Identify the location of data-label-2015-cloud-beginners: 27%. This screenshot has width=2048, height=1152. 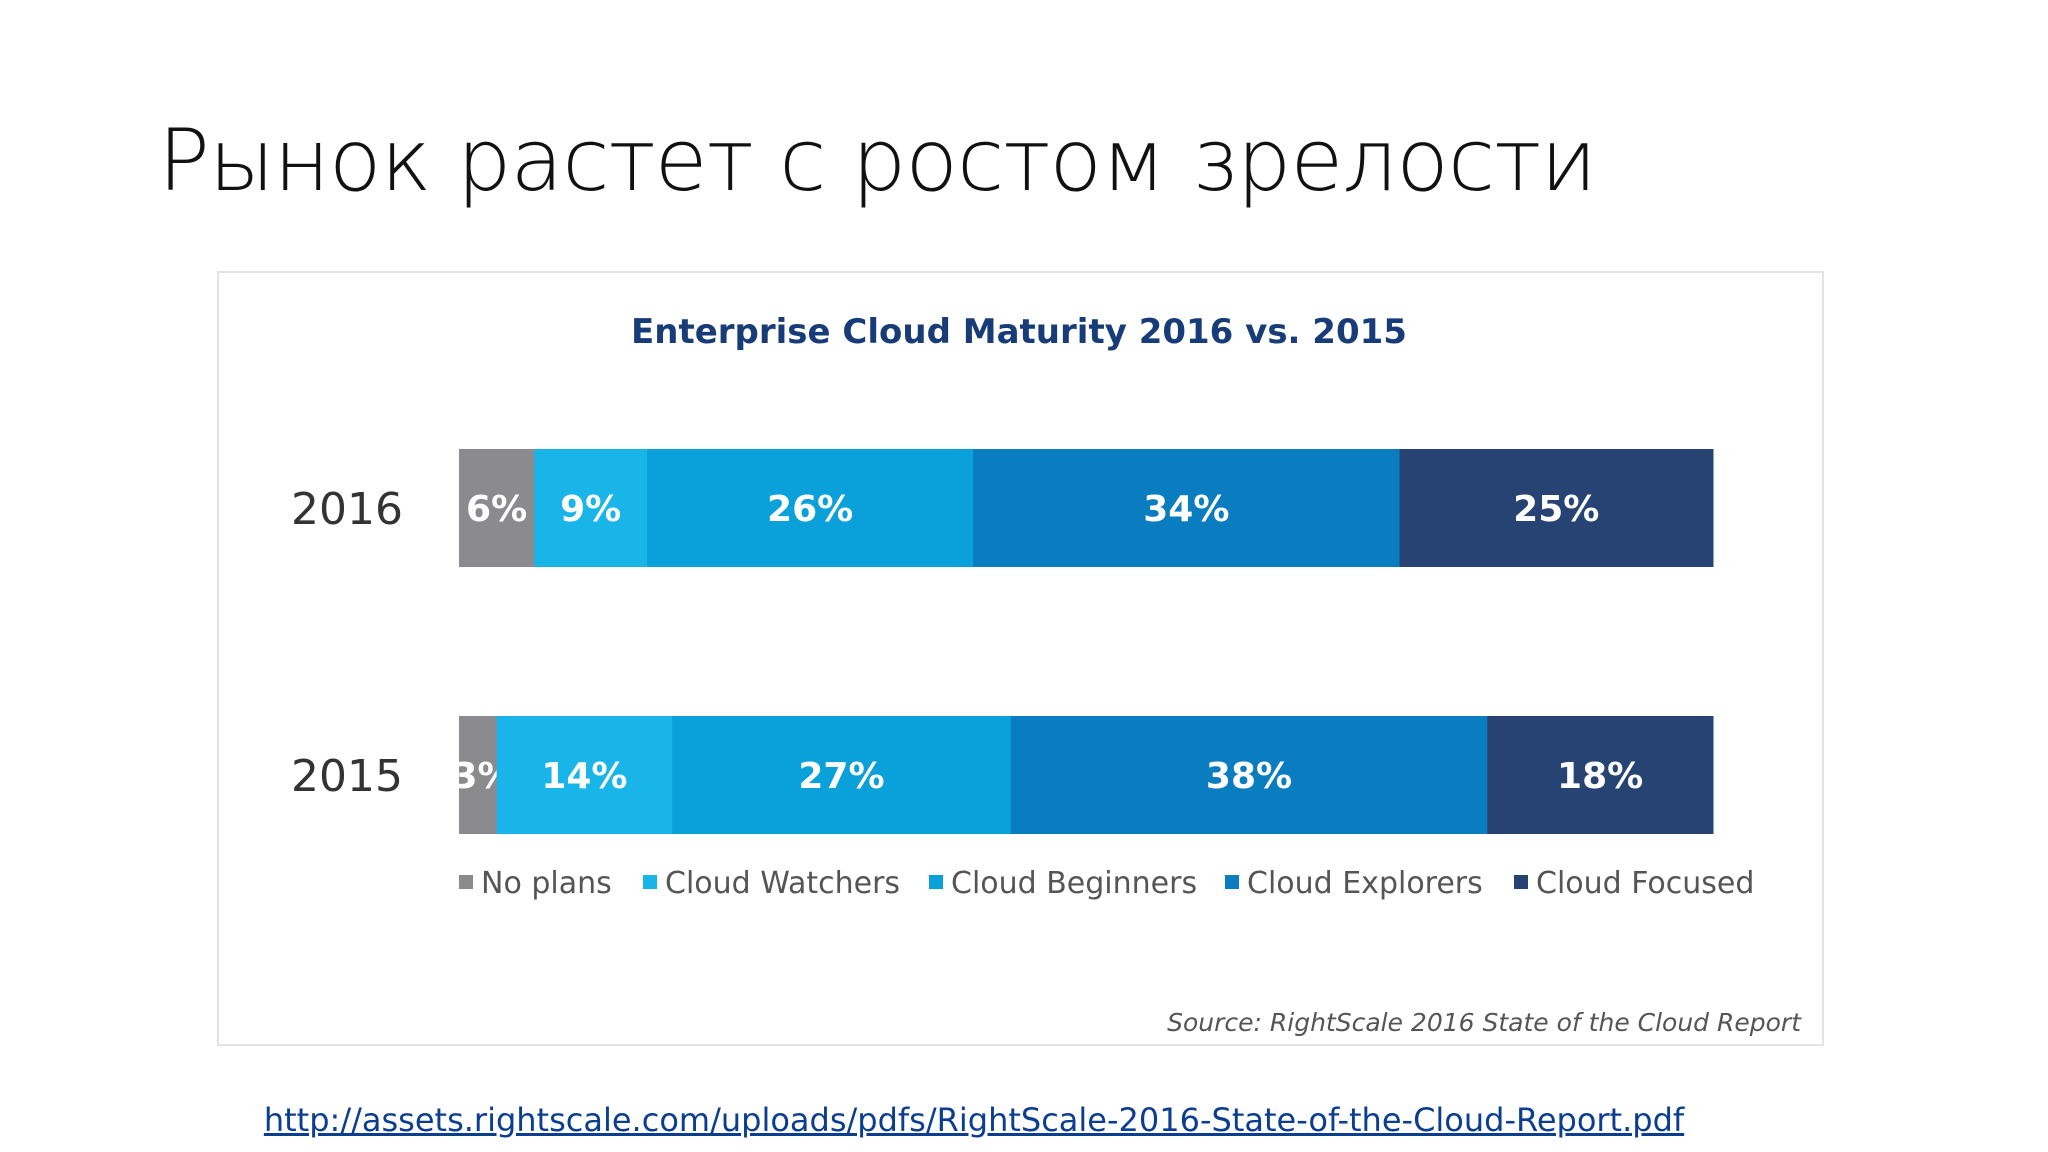
(841, 776).